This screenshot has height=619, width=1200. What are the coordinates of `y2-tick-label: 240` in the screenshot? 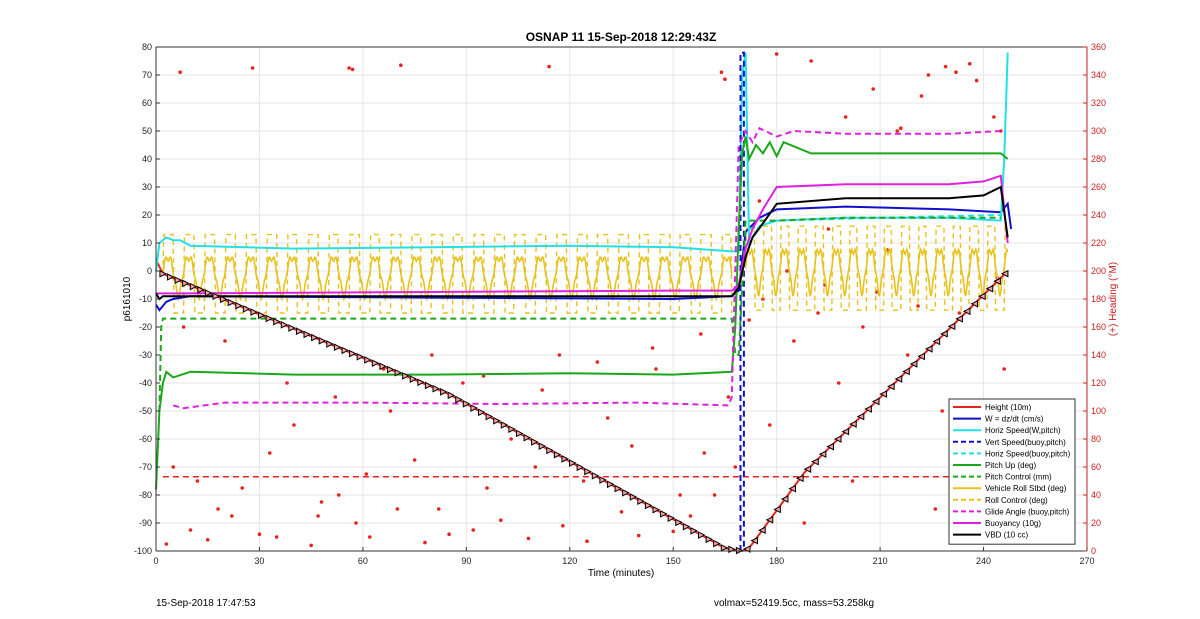 It's located at (1098, 215).